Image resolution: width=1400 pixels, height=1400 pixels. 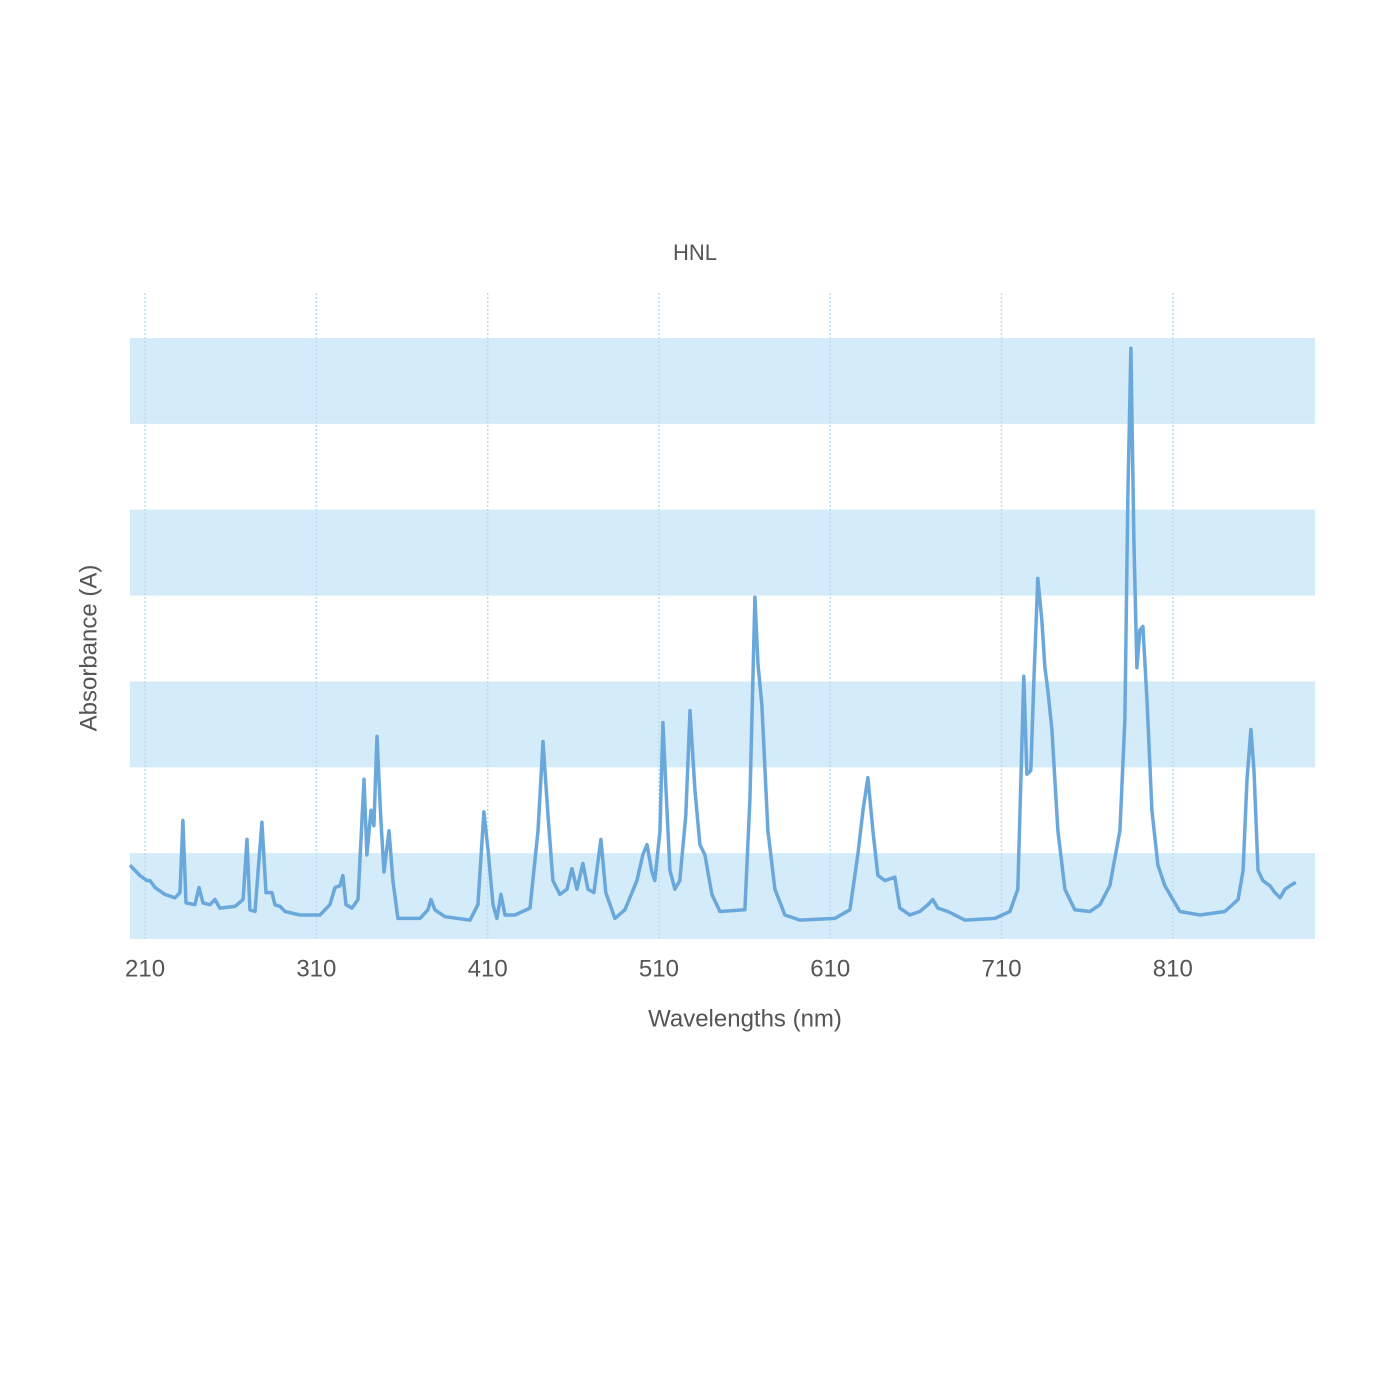 I want to click on x-tick-label: 610, so click(x=830, y=968).